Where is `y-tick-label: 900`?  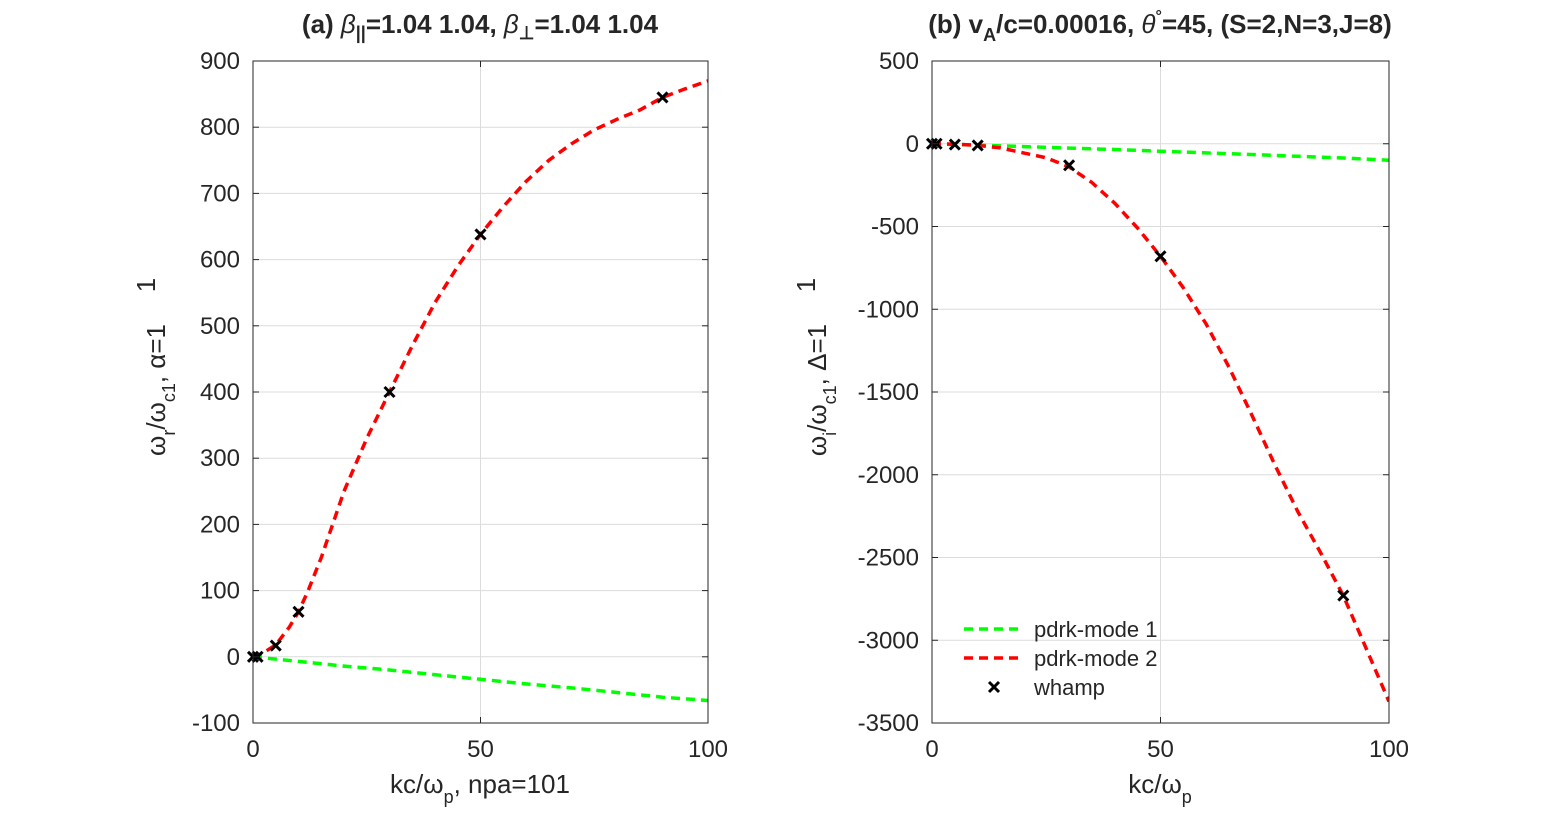
y-tick-label: 900 is located at coordinates (220, 61).